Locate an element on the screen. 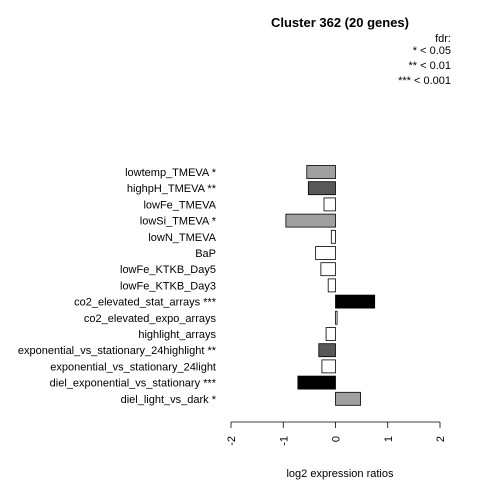 The image size is (480, 495). category-label: lowFe_KTKB_Day5 is located at coordinates (168, 270).